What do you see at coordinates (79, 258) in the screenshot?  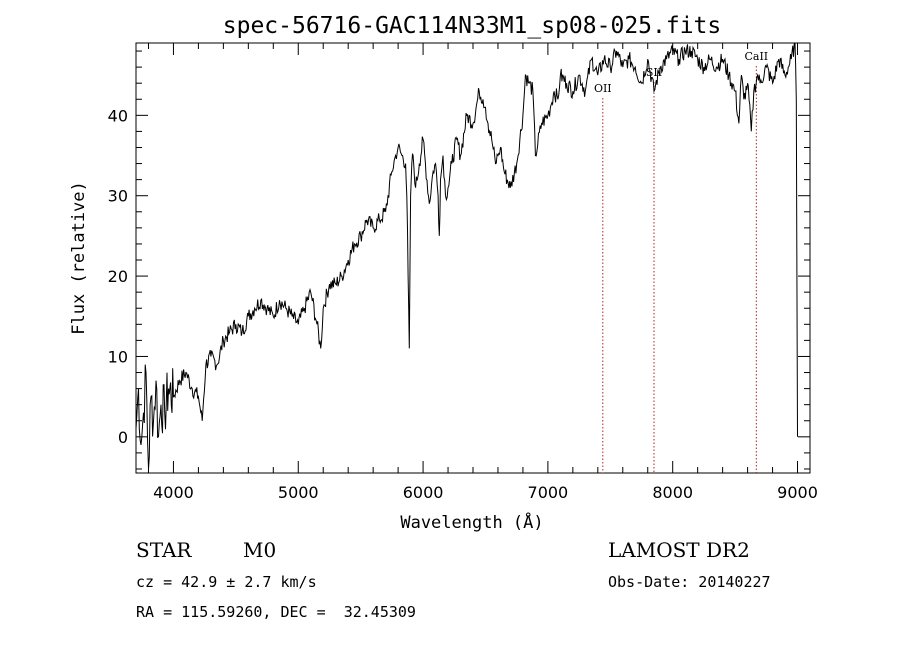 I see `y-axis-label: Flux (relative)` at bounding box center [79, 258].